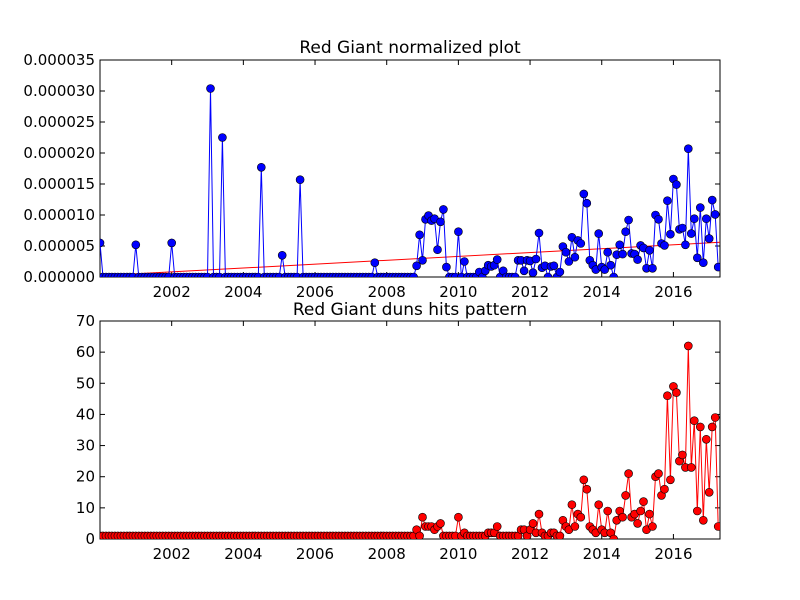  What do you see at coordinates (410, 310) in the screenshot?
I see `hits-pattern-plot-title: Red Giant duns hits pattern` at bounding box center [410, 310].